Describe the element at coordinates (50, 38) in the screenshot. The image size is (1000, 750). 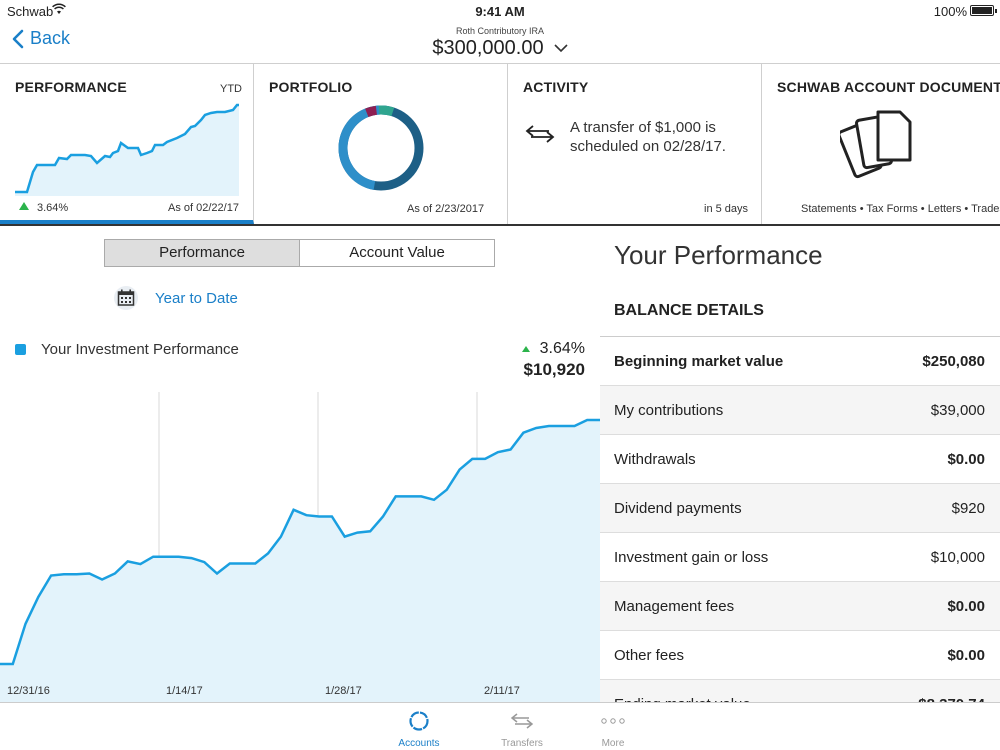
I see `back-label: Back` at that location.